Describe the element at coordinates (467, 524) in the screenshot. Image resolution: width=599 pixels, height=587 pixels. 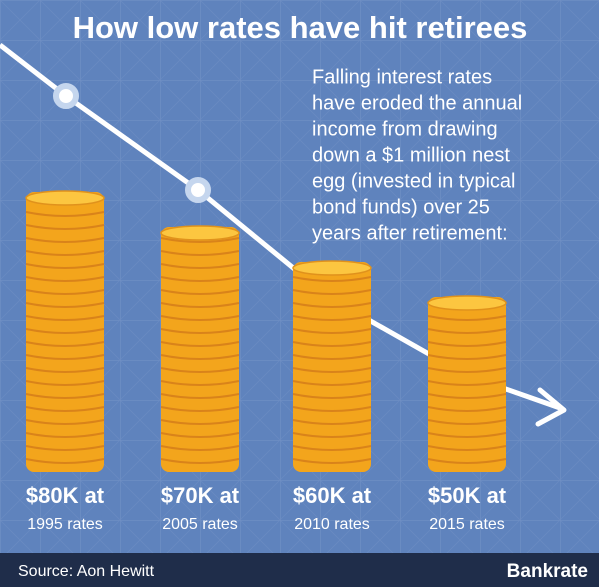
I see `category-label: 2015 rates` at that location.